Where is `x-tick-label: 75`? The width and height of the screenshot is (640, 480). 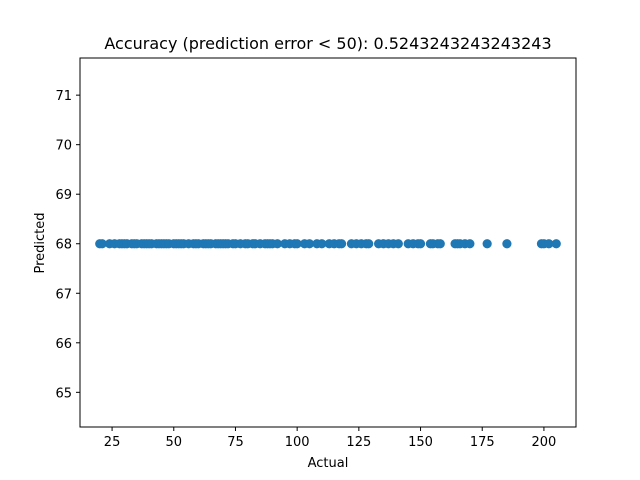
x-tick-label: 75 is located at coordinates (235, 442).